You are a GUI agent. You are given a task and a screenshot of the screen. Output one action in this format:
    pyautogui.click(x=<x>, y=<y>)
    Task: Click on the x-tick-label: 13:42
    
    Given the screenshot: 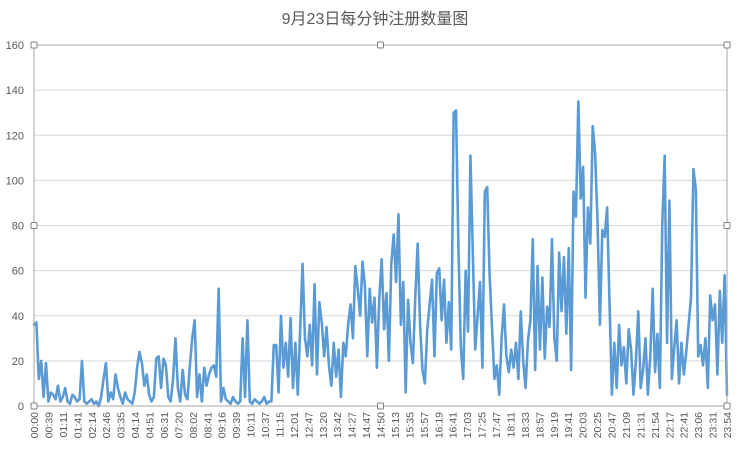 What is the action you would take?
    pyautogui.click(x=338, y=425)
    